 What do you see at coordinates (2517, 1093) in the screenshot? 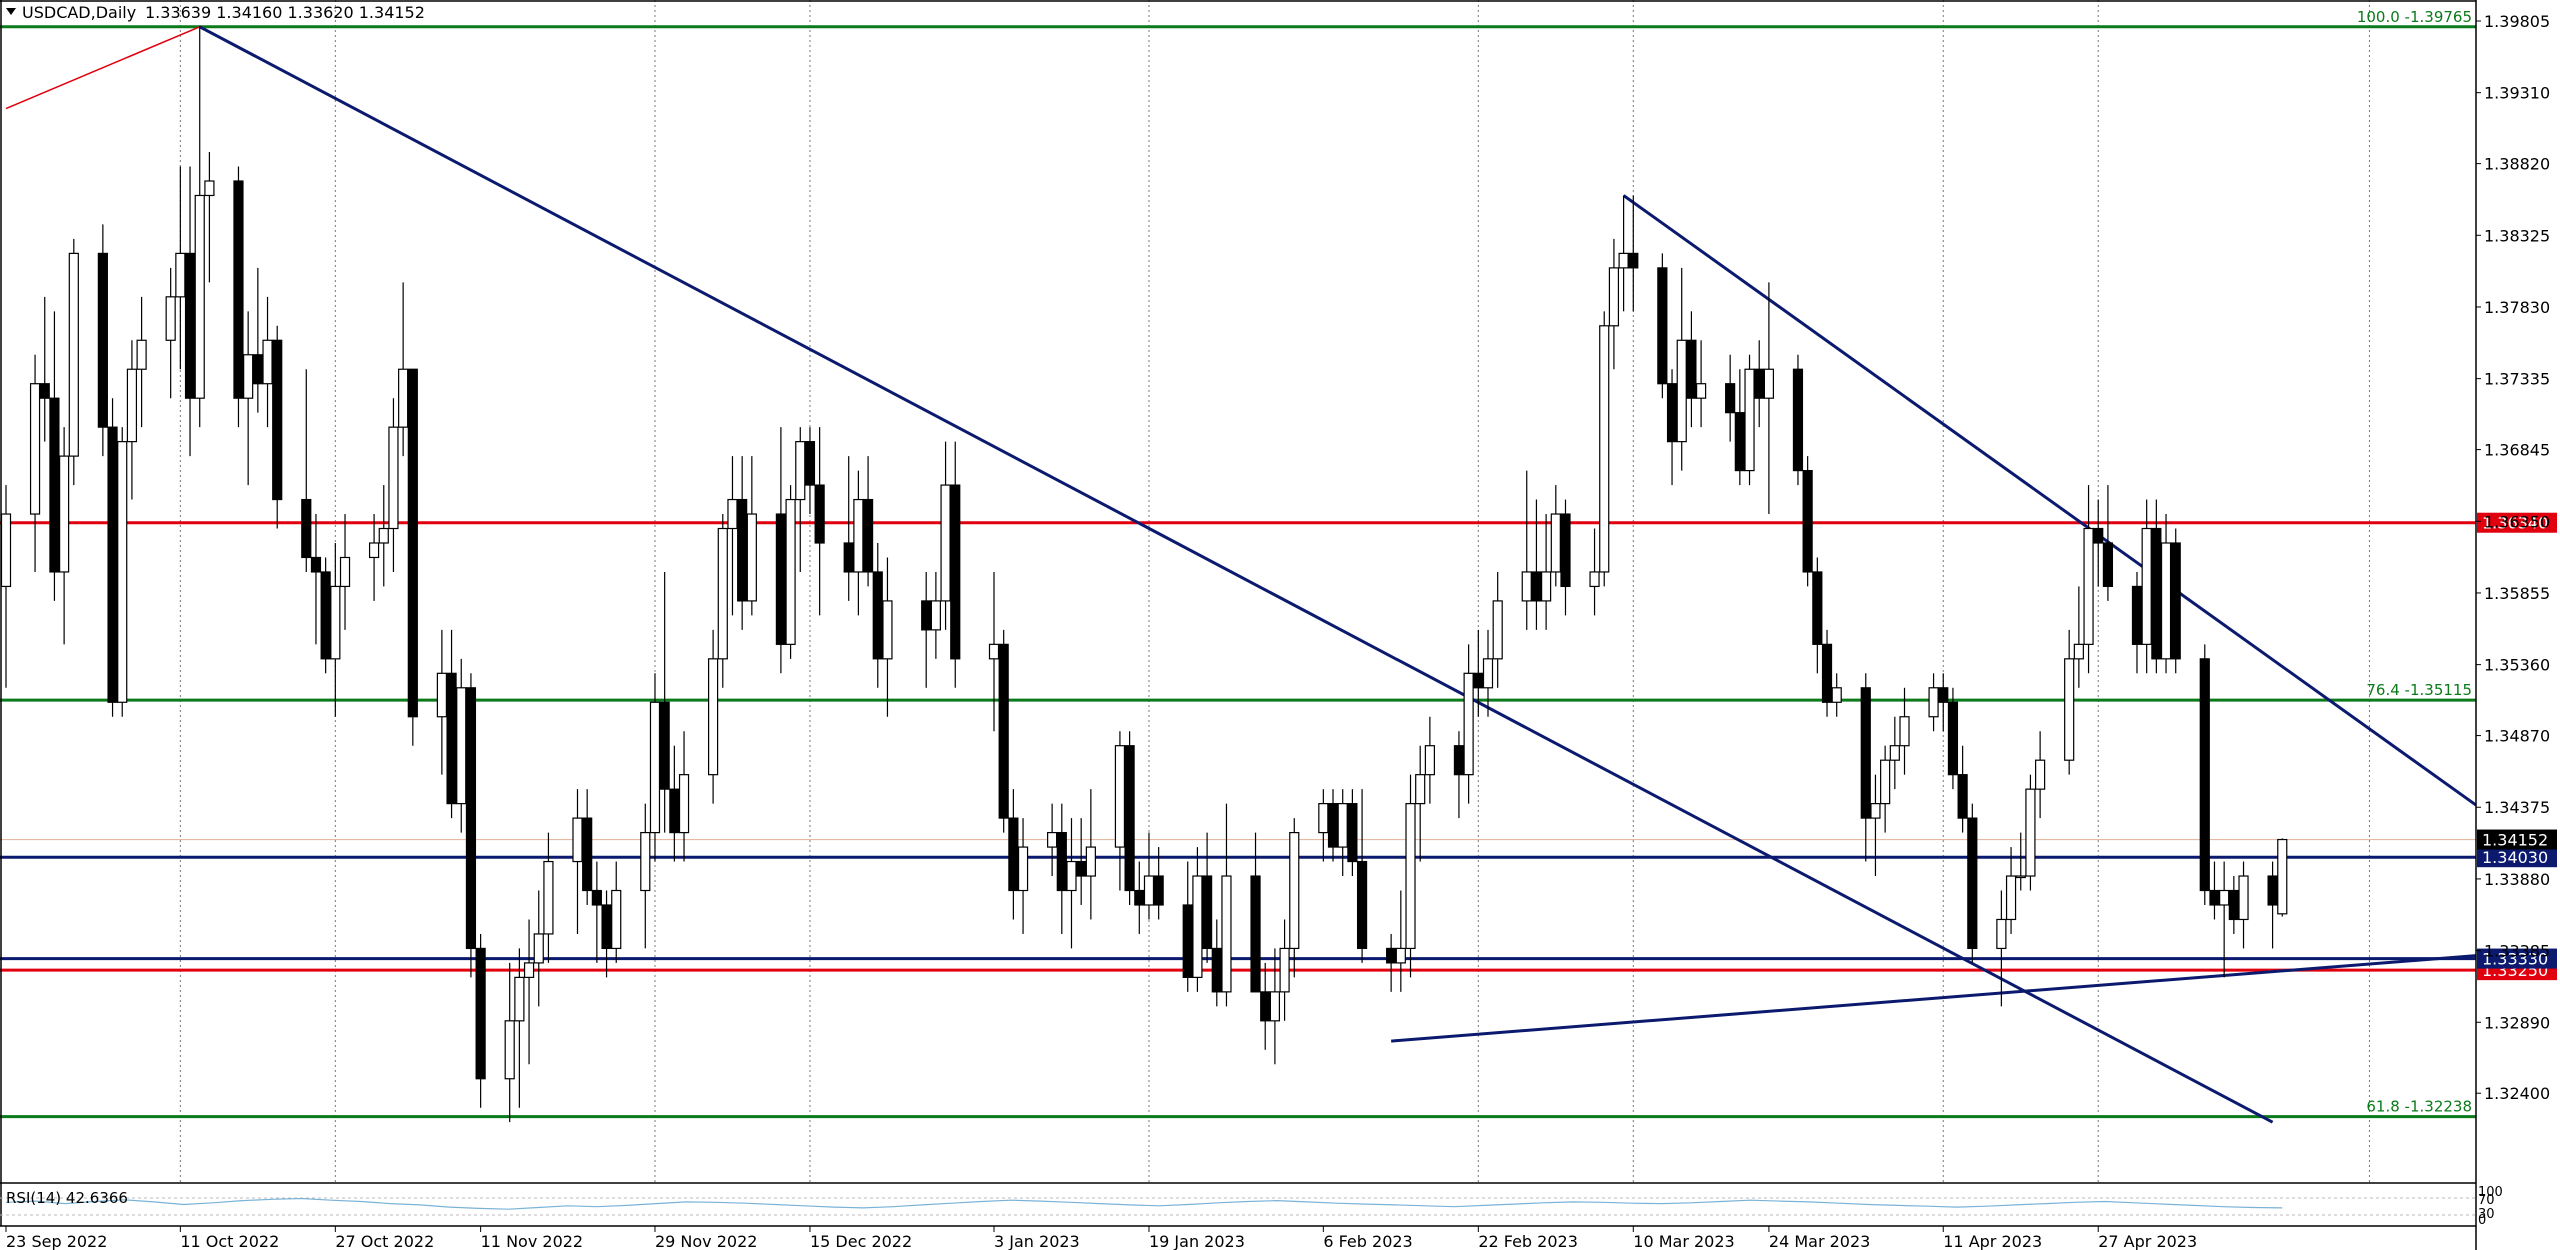
I see `price-tick-label: 1.32400` at bounding box center [2517, 1093].